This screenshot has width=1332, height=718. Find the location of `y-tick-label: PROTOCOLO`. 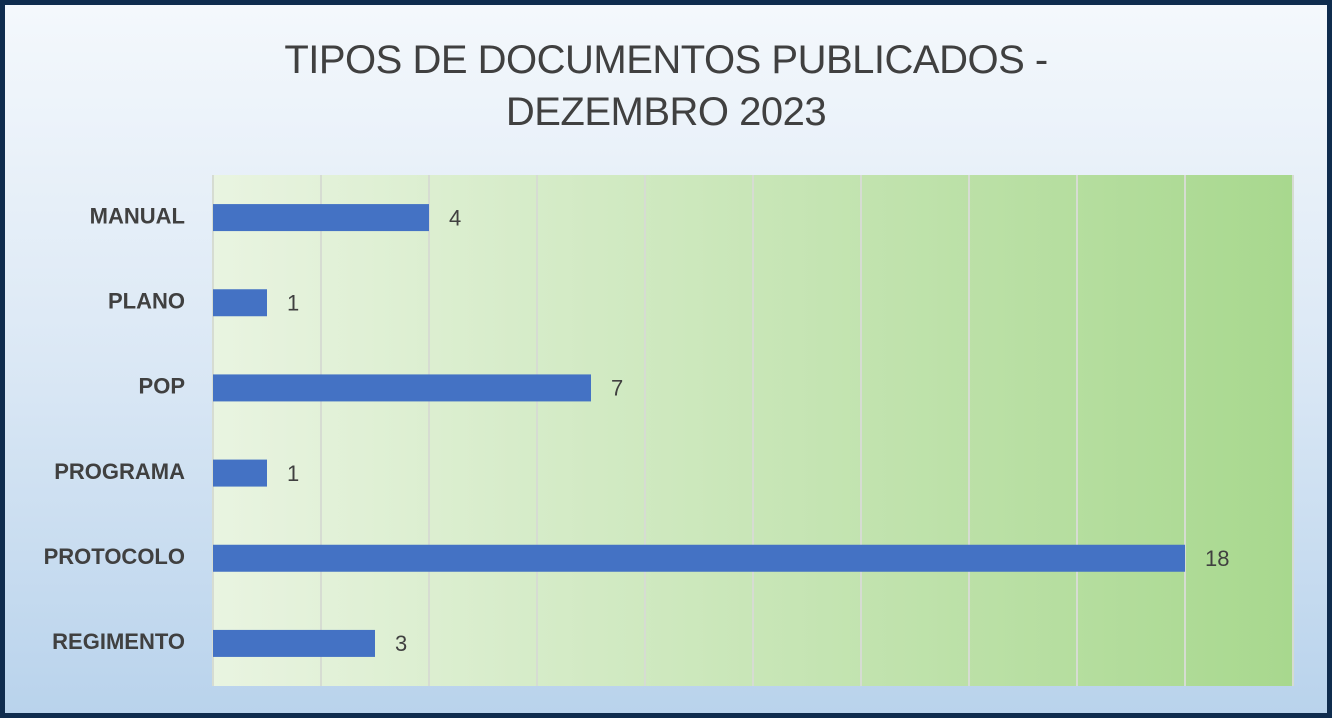

y-tick-label: PROTOCOLO is located at coordinates (114, 556).